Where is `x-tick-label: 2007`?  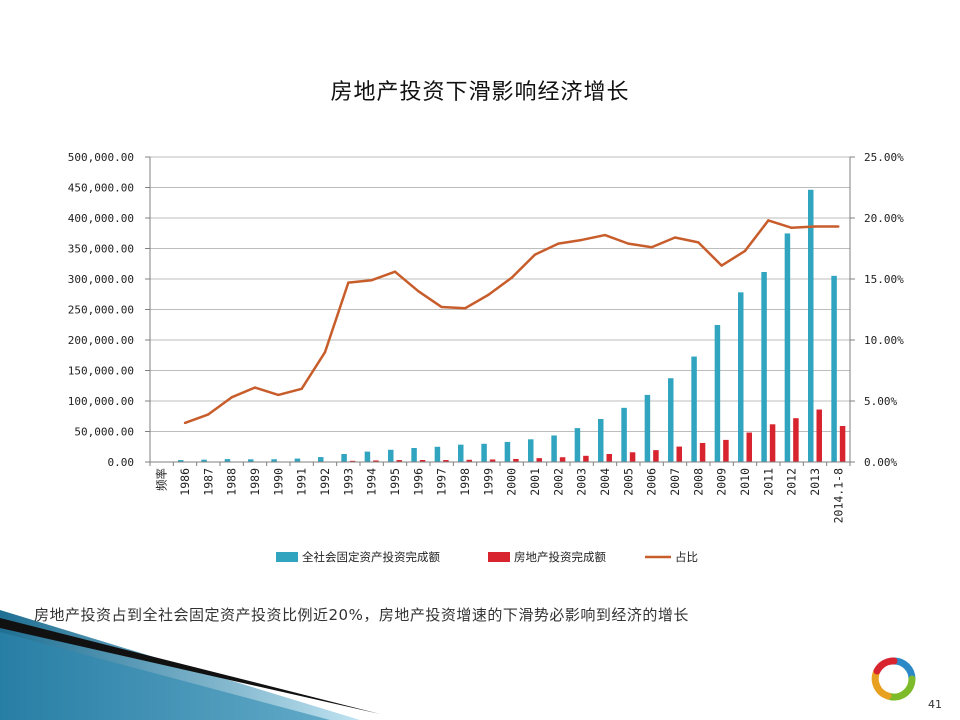
x-tick-label: 2007 is located at coordinates (675, 482).